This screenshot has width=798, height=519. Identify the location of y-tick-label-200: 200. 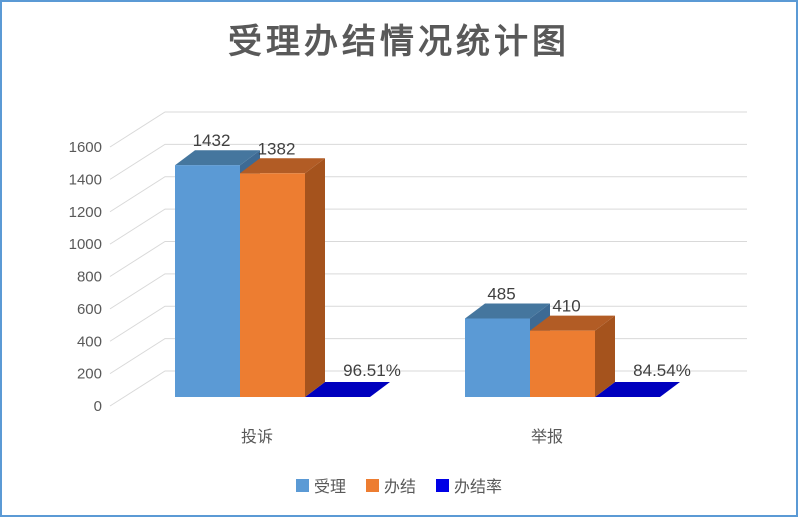
(89, 374).